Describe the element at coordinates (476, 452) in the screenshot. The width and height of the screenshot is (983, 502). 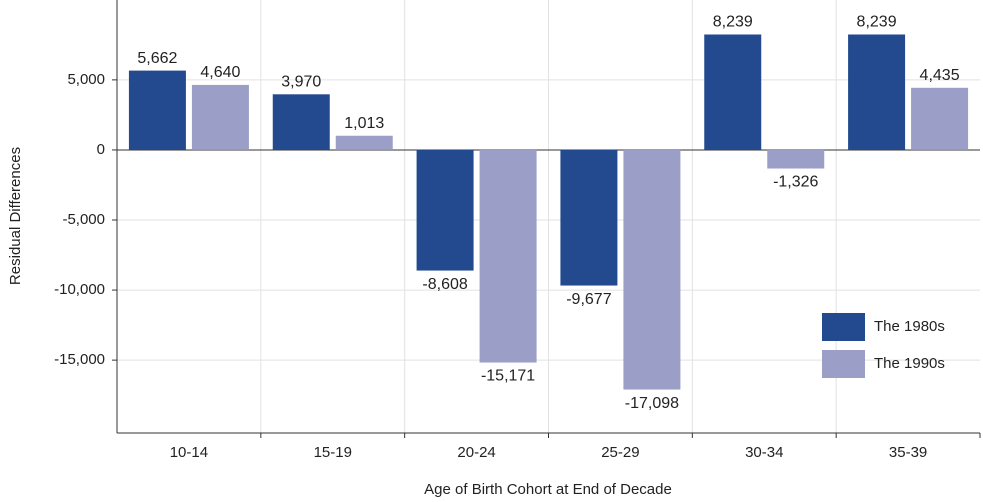
I see `x-tick-label: 20-24` at that location.